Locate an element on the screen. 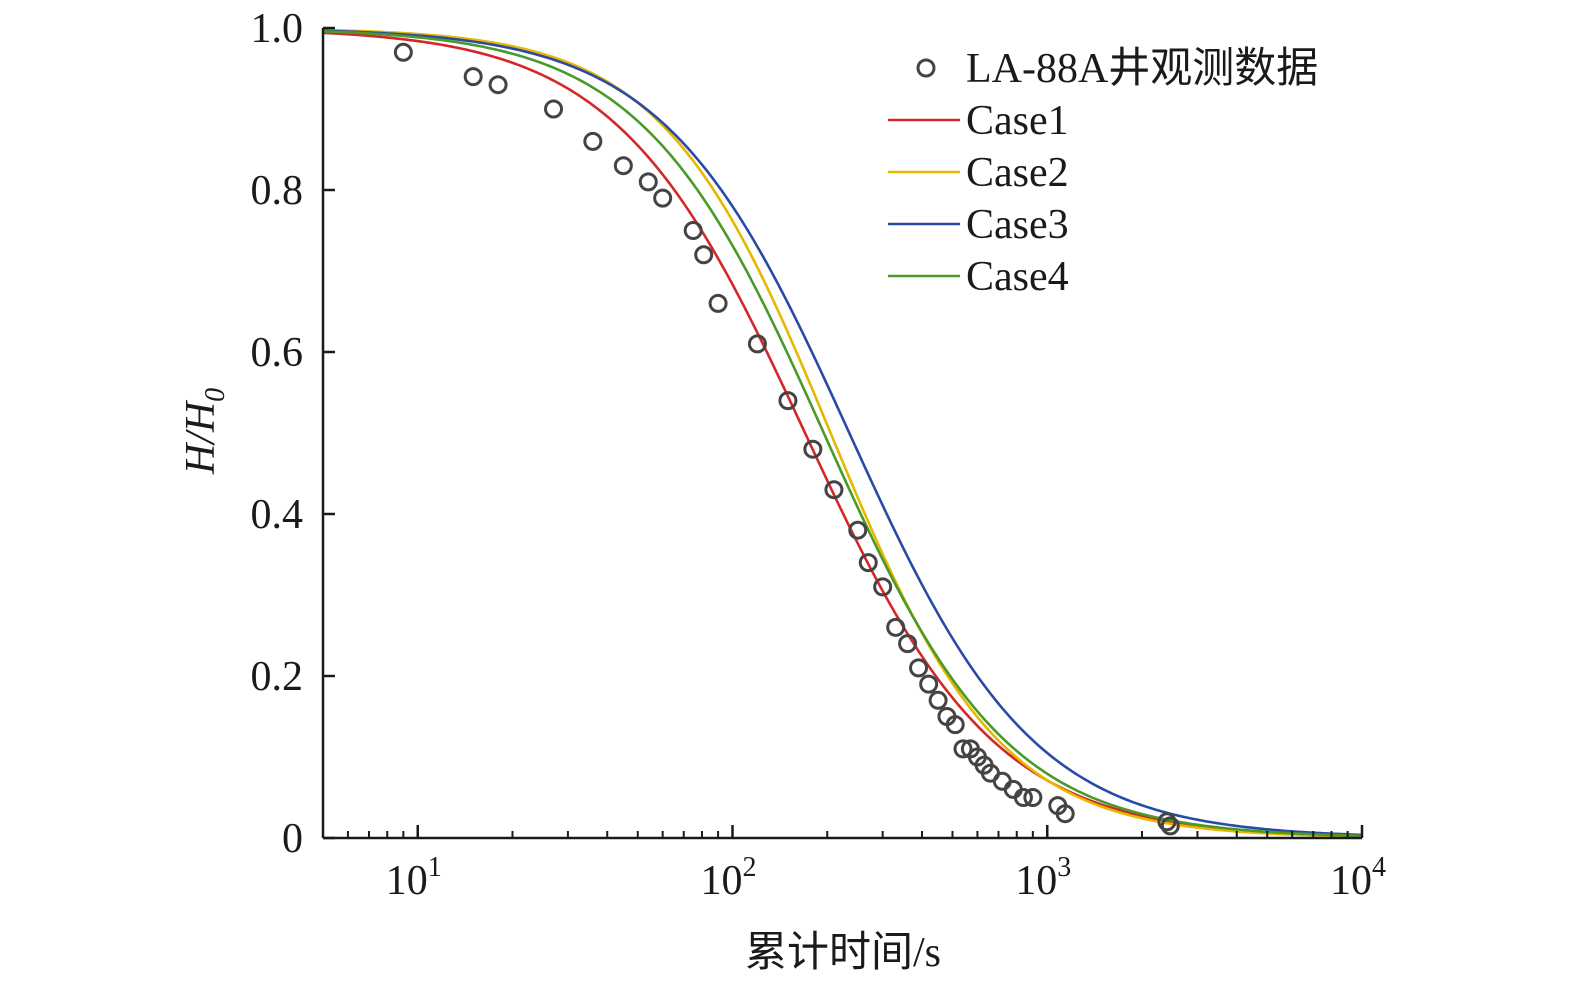 This screenshot has height=984, width=1575. legend-label-case2: Case2 is located at coordinates (1017, 173).